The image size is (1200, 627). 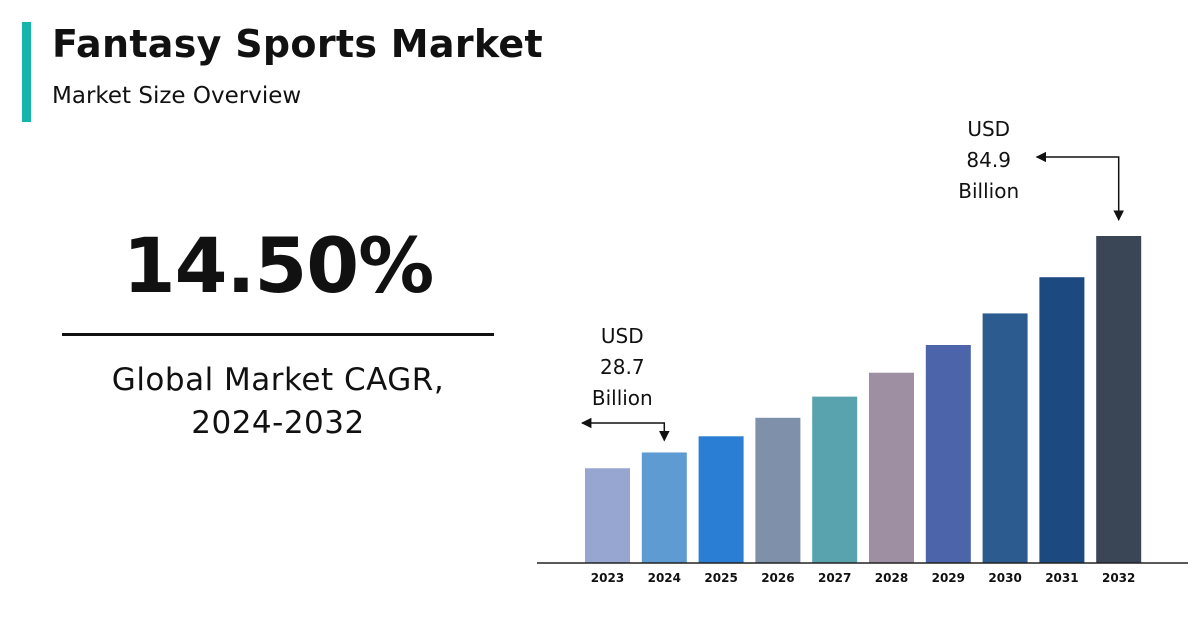 I want to click on x-tick-label-2024: 2024, so click(x=664, y=578).